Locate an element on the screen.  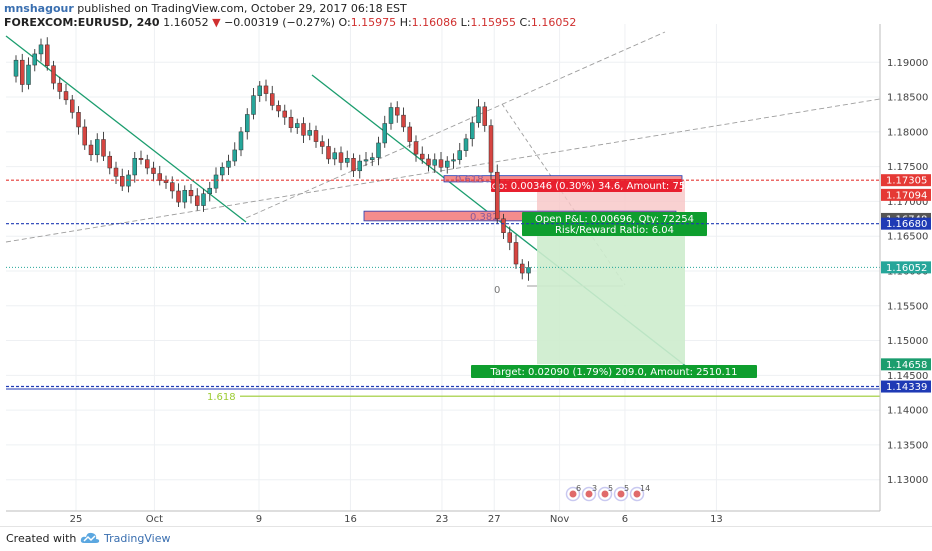
time-tick-label: 16 is located at coordinates (350, 519).